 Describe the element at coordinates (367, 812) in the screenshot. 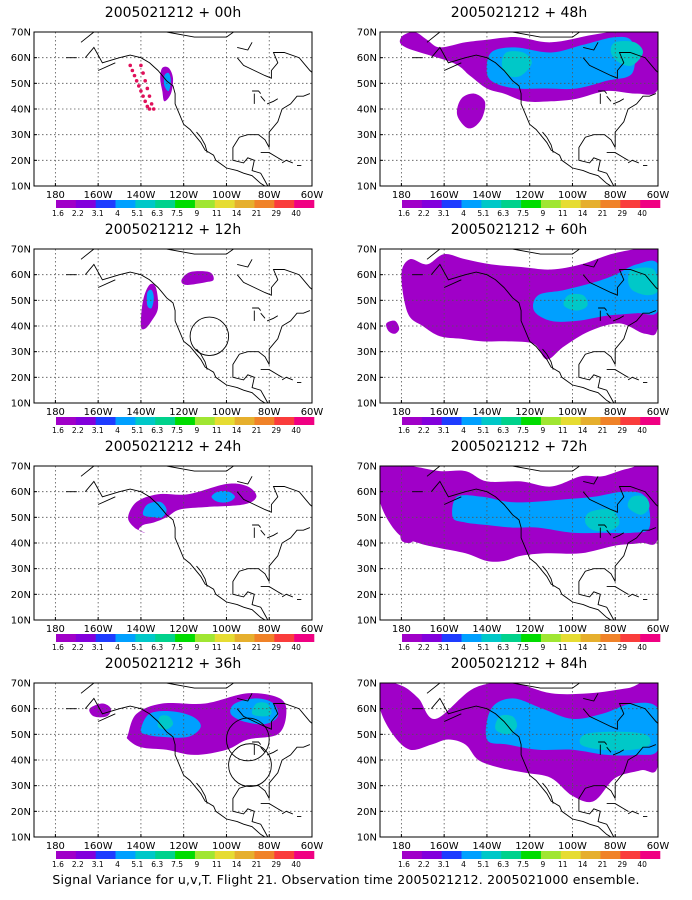

I see `y-tick-label: 20N` at that location.